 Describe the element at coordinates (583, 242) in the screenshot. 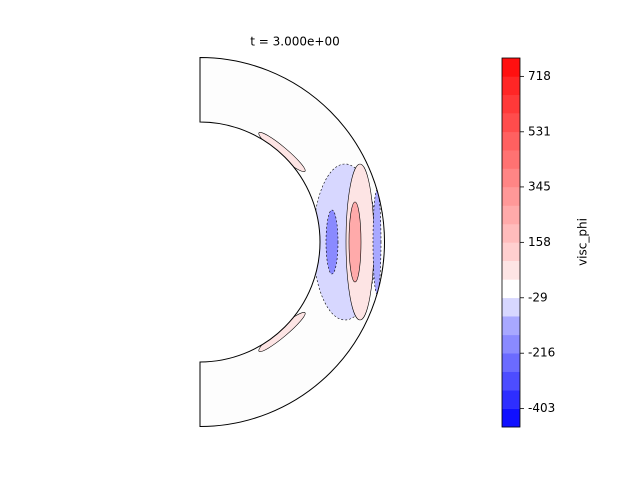

I see `colorbar-label: visc_phi` at that location.